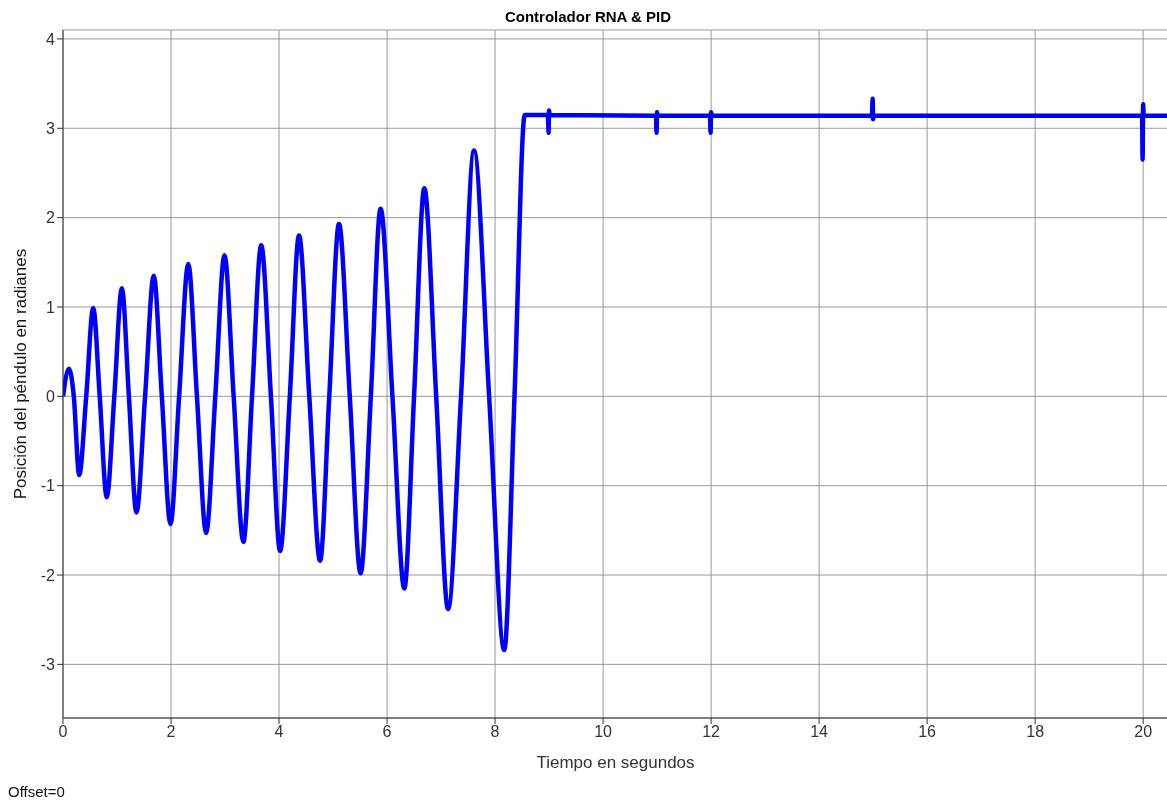 This screenshot has height=805, width=1167. I want to click on y-tick-label: 0, so click(51, 397).